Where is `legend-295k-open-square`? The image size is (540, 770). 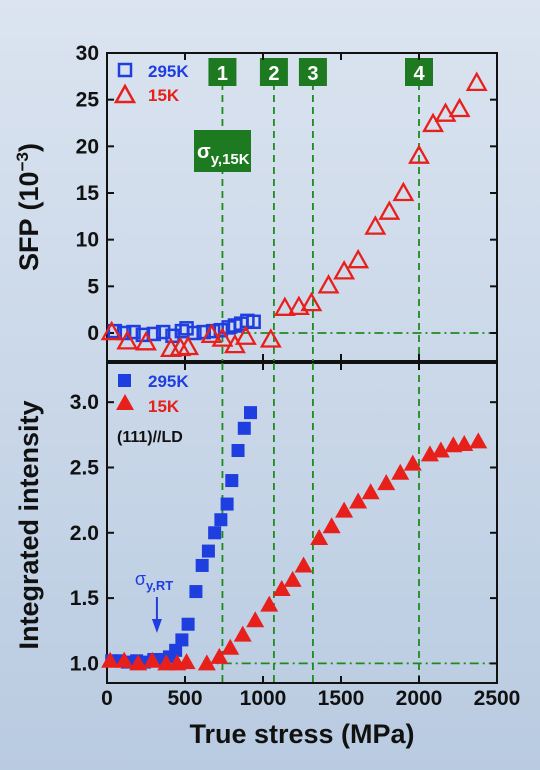 legend-295k-open-square is located at coordinates (125, 70).